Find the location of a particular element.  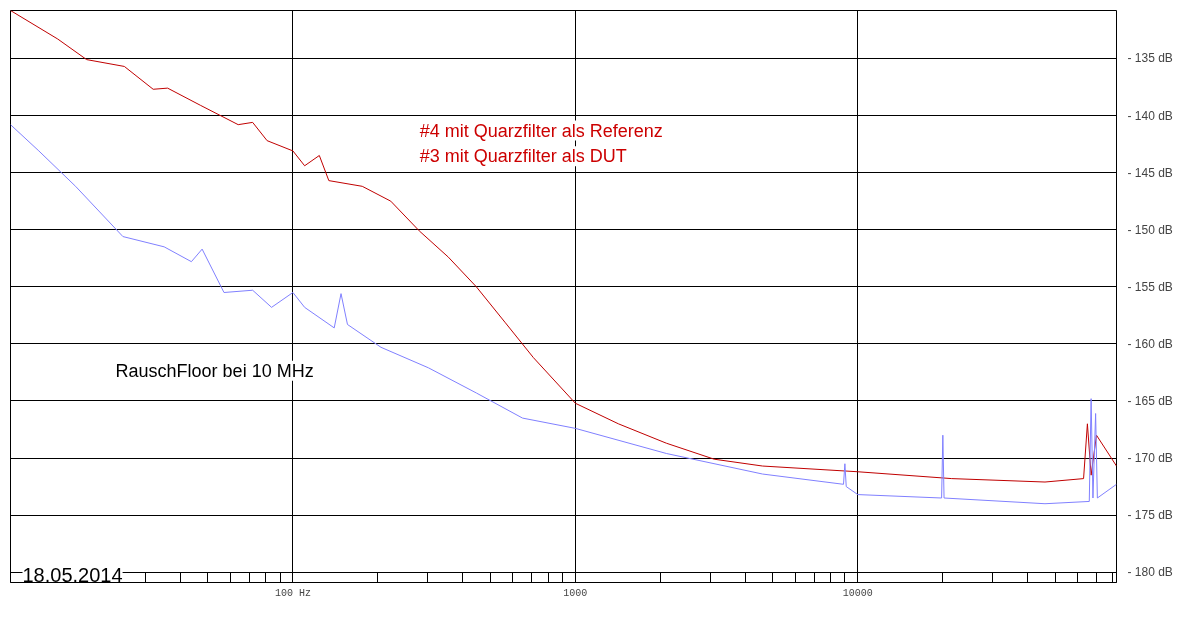

annotation: #3 mit Quarzfilter als DUT is located at coordinates (523, 156).